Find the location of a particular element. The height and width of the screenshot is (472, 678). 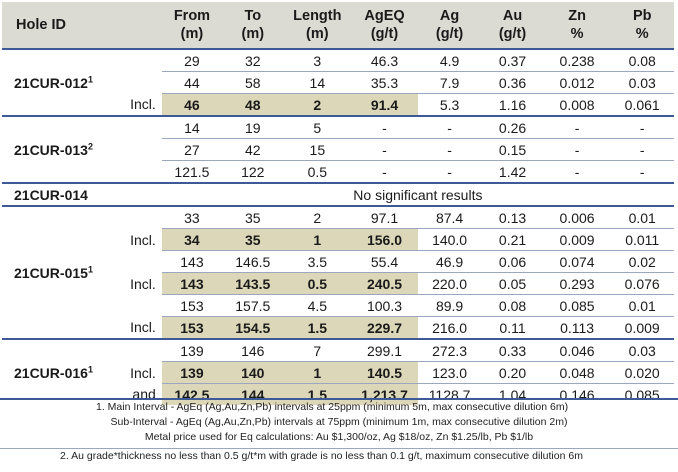

from-cell: 33 is located at coordinates (192, 217).